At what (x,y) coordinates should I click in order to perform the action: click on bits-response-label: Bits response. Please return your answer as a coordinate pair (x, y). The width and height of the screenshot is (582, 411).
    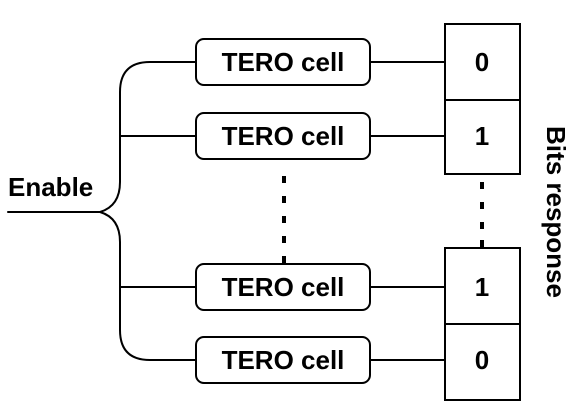
    Looking at the image, I should click on (556, 212).